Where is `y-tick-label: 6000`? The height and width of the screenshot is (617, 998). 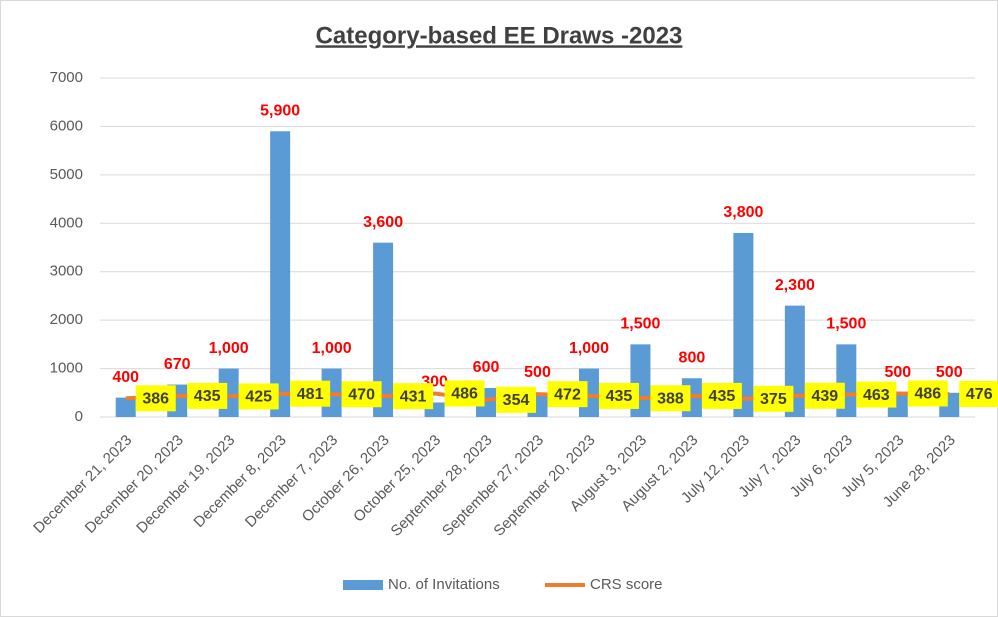 y-tick-label: 6000 is located at coordinates (66, 125).